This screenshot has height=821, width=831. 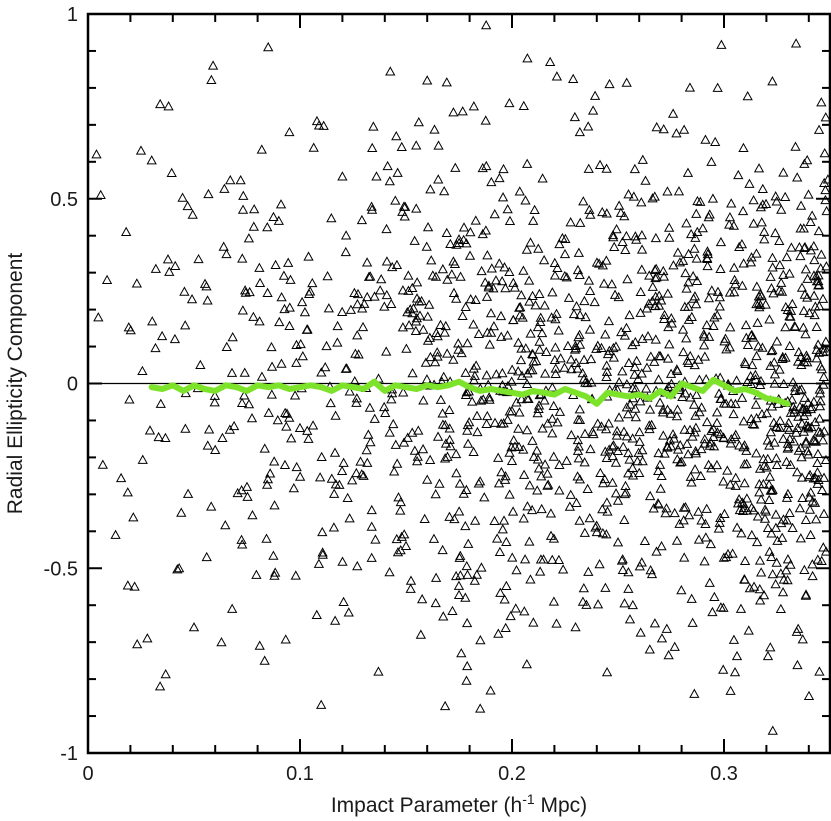 I want to click on x-tick-label: 0.1, so click(x=300, y=774).